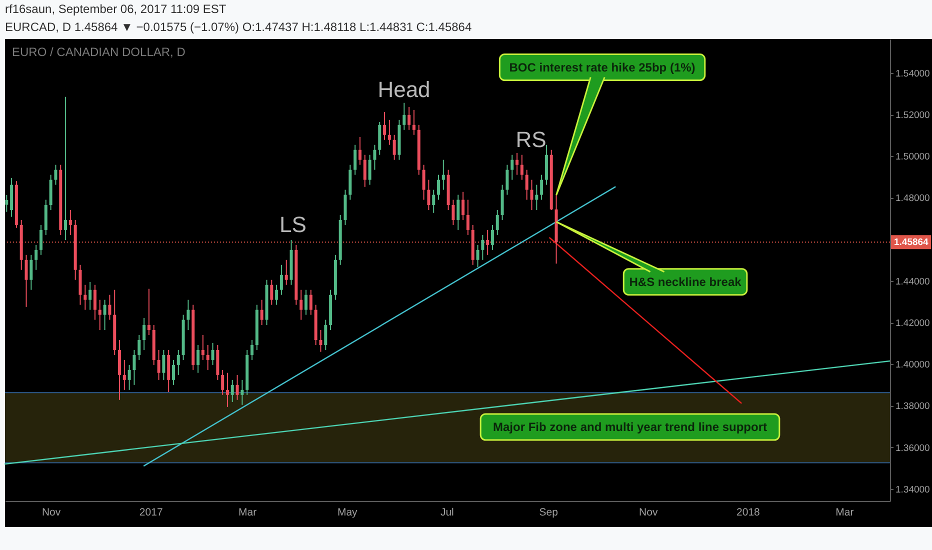  Describe the element at coordinates (913, 448) in the screenshot. I see `y-tick-label: 1.36000` at that location.